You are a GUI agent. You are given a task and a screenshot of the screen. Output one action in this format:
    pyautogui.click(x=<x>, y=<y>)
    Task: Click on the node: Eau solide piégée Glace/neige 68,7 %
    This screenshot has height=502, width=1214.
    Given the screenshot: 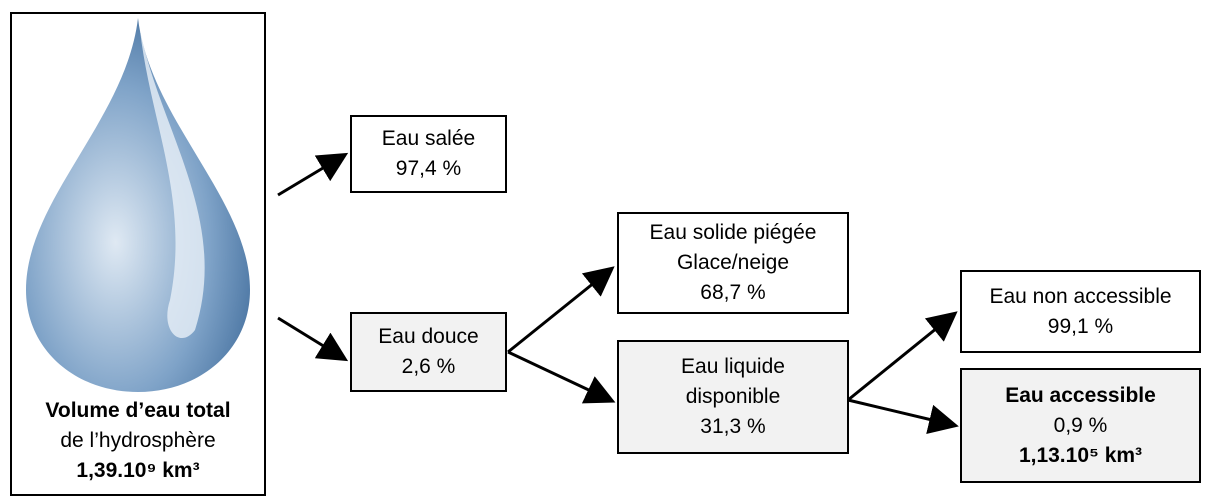 What is the action you would take?
    pyautogui.click(x=733, y=263)
    